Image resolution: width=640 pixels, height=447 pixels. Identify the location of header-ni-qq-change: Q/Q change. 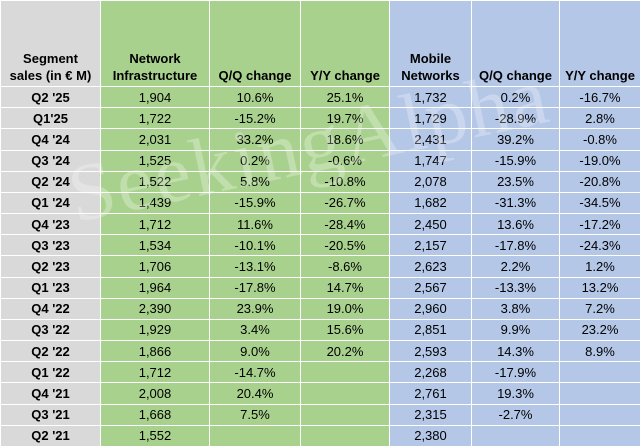
(255, 43).